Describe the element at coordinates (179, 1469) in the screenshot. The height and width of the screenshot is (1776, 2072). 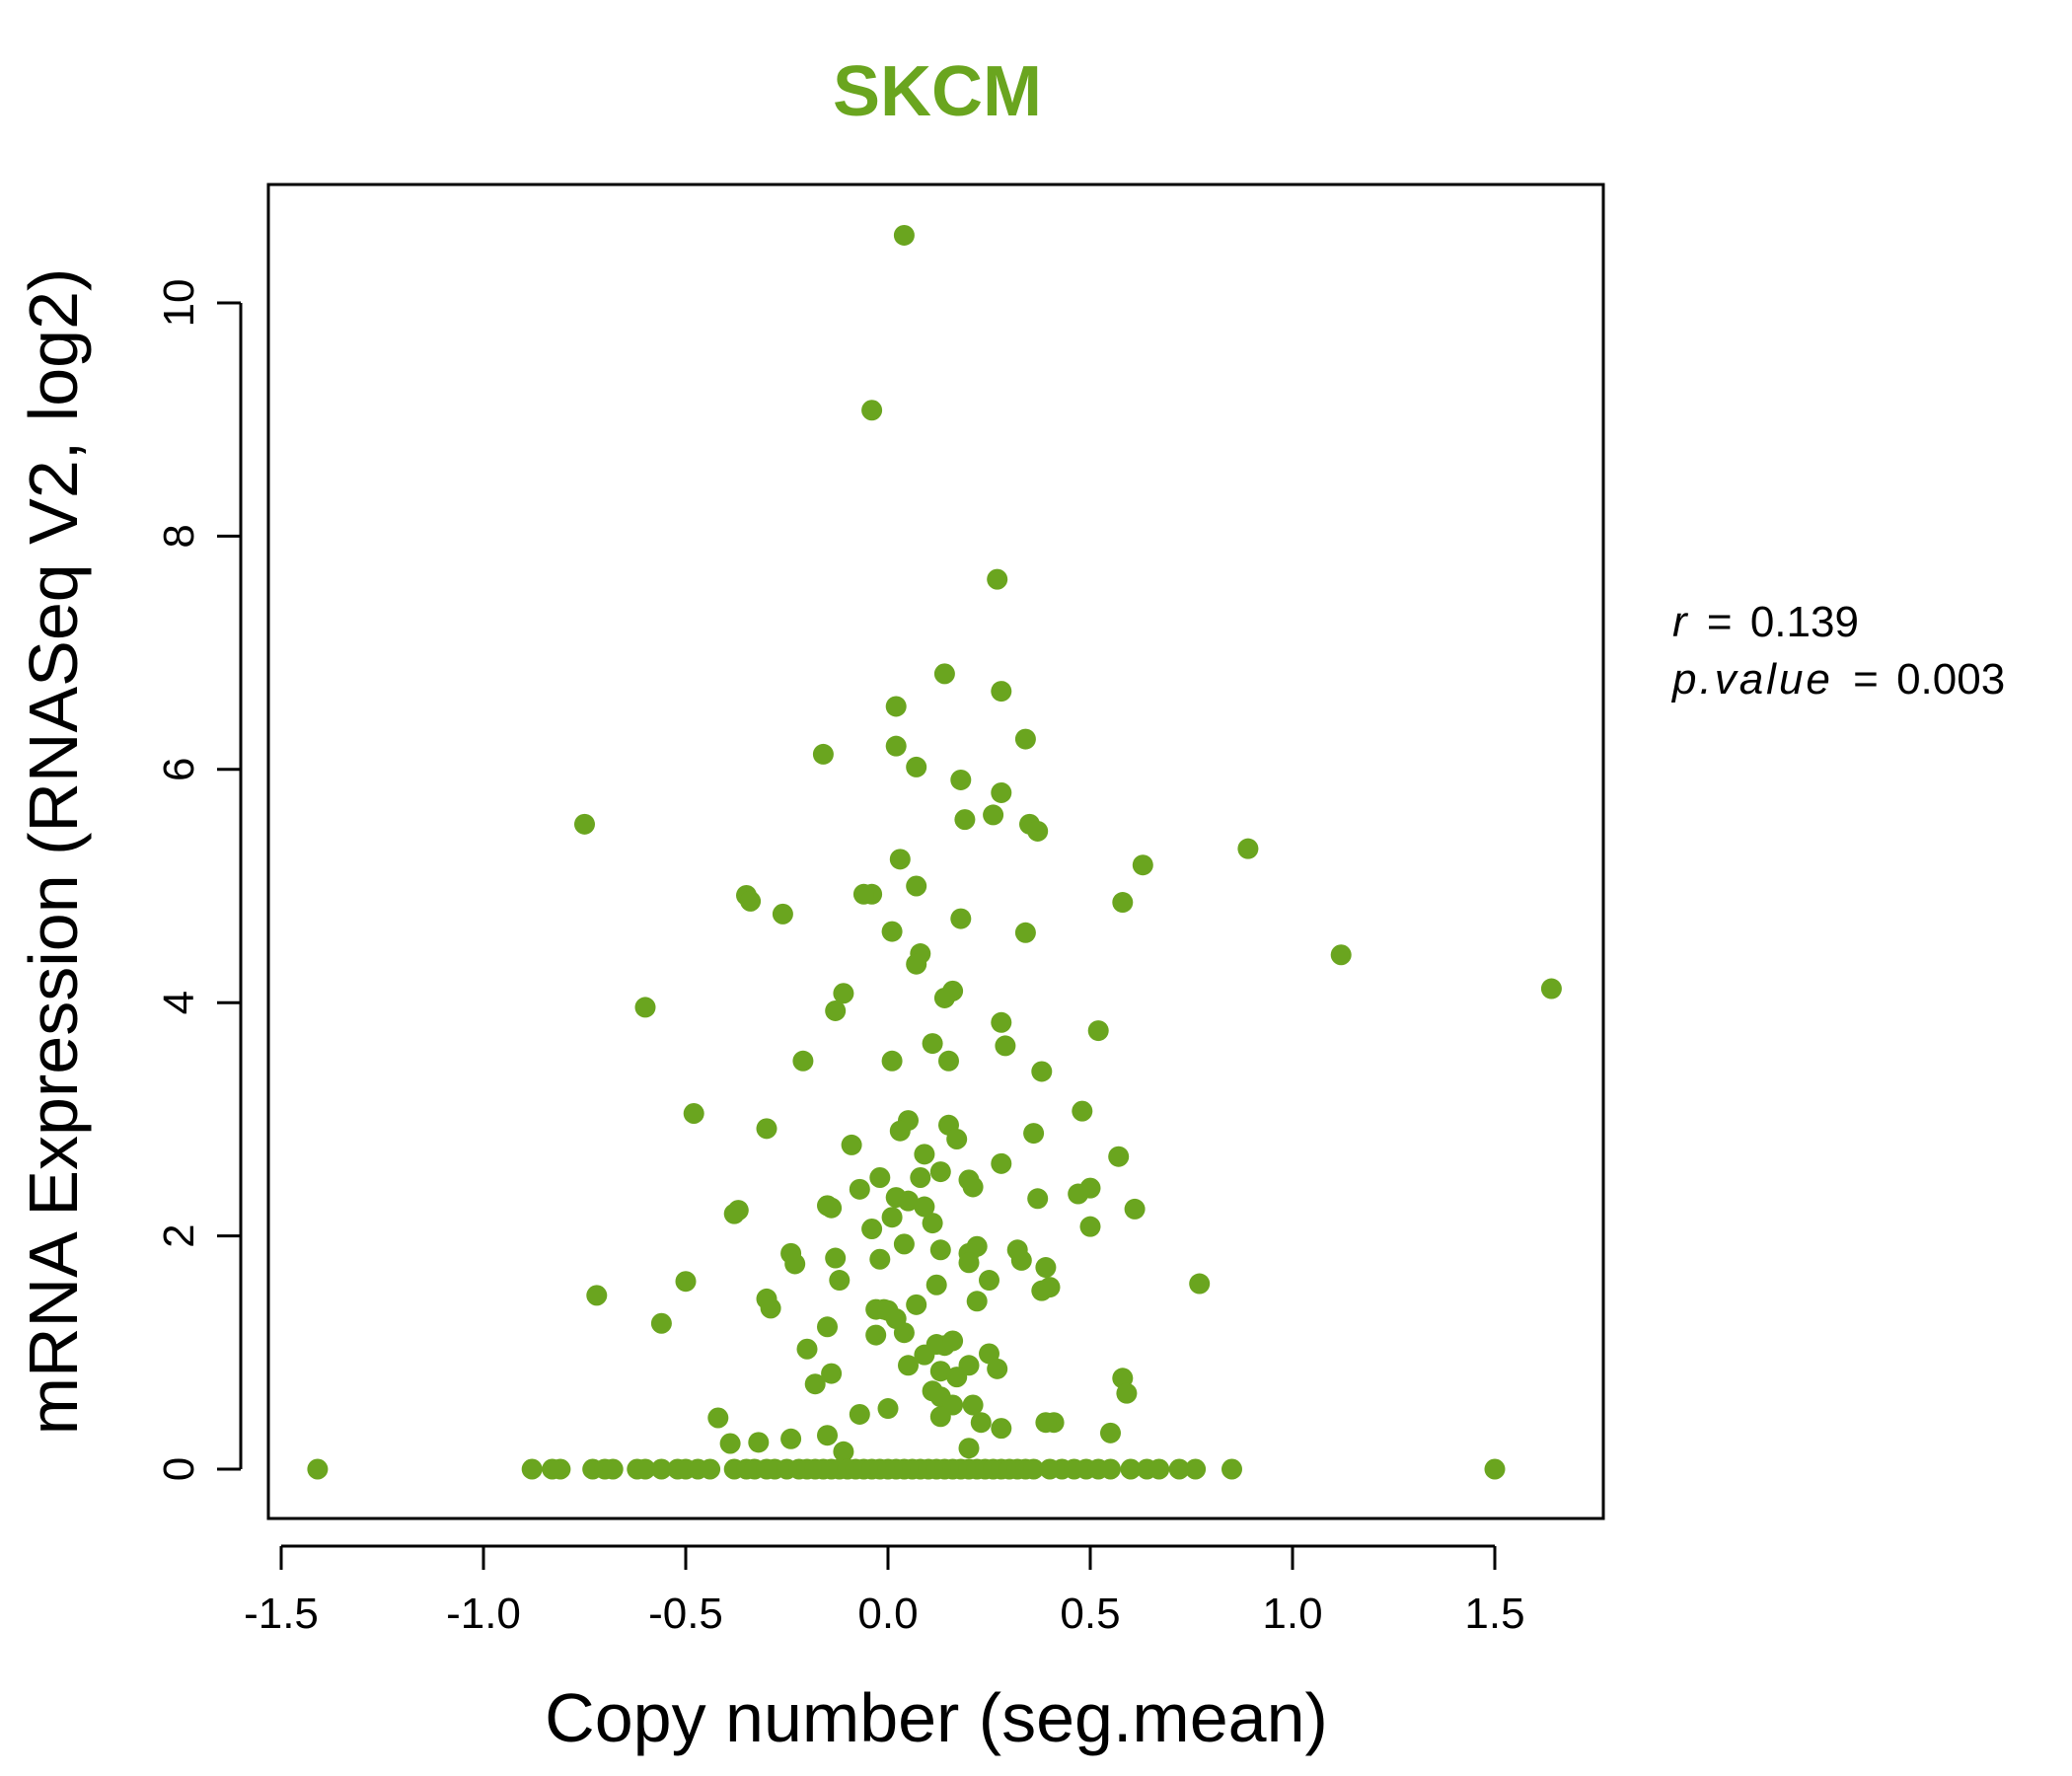
I see `y-tick-label: 0` at that location.